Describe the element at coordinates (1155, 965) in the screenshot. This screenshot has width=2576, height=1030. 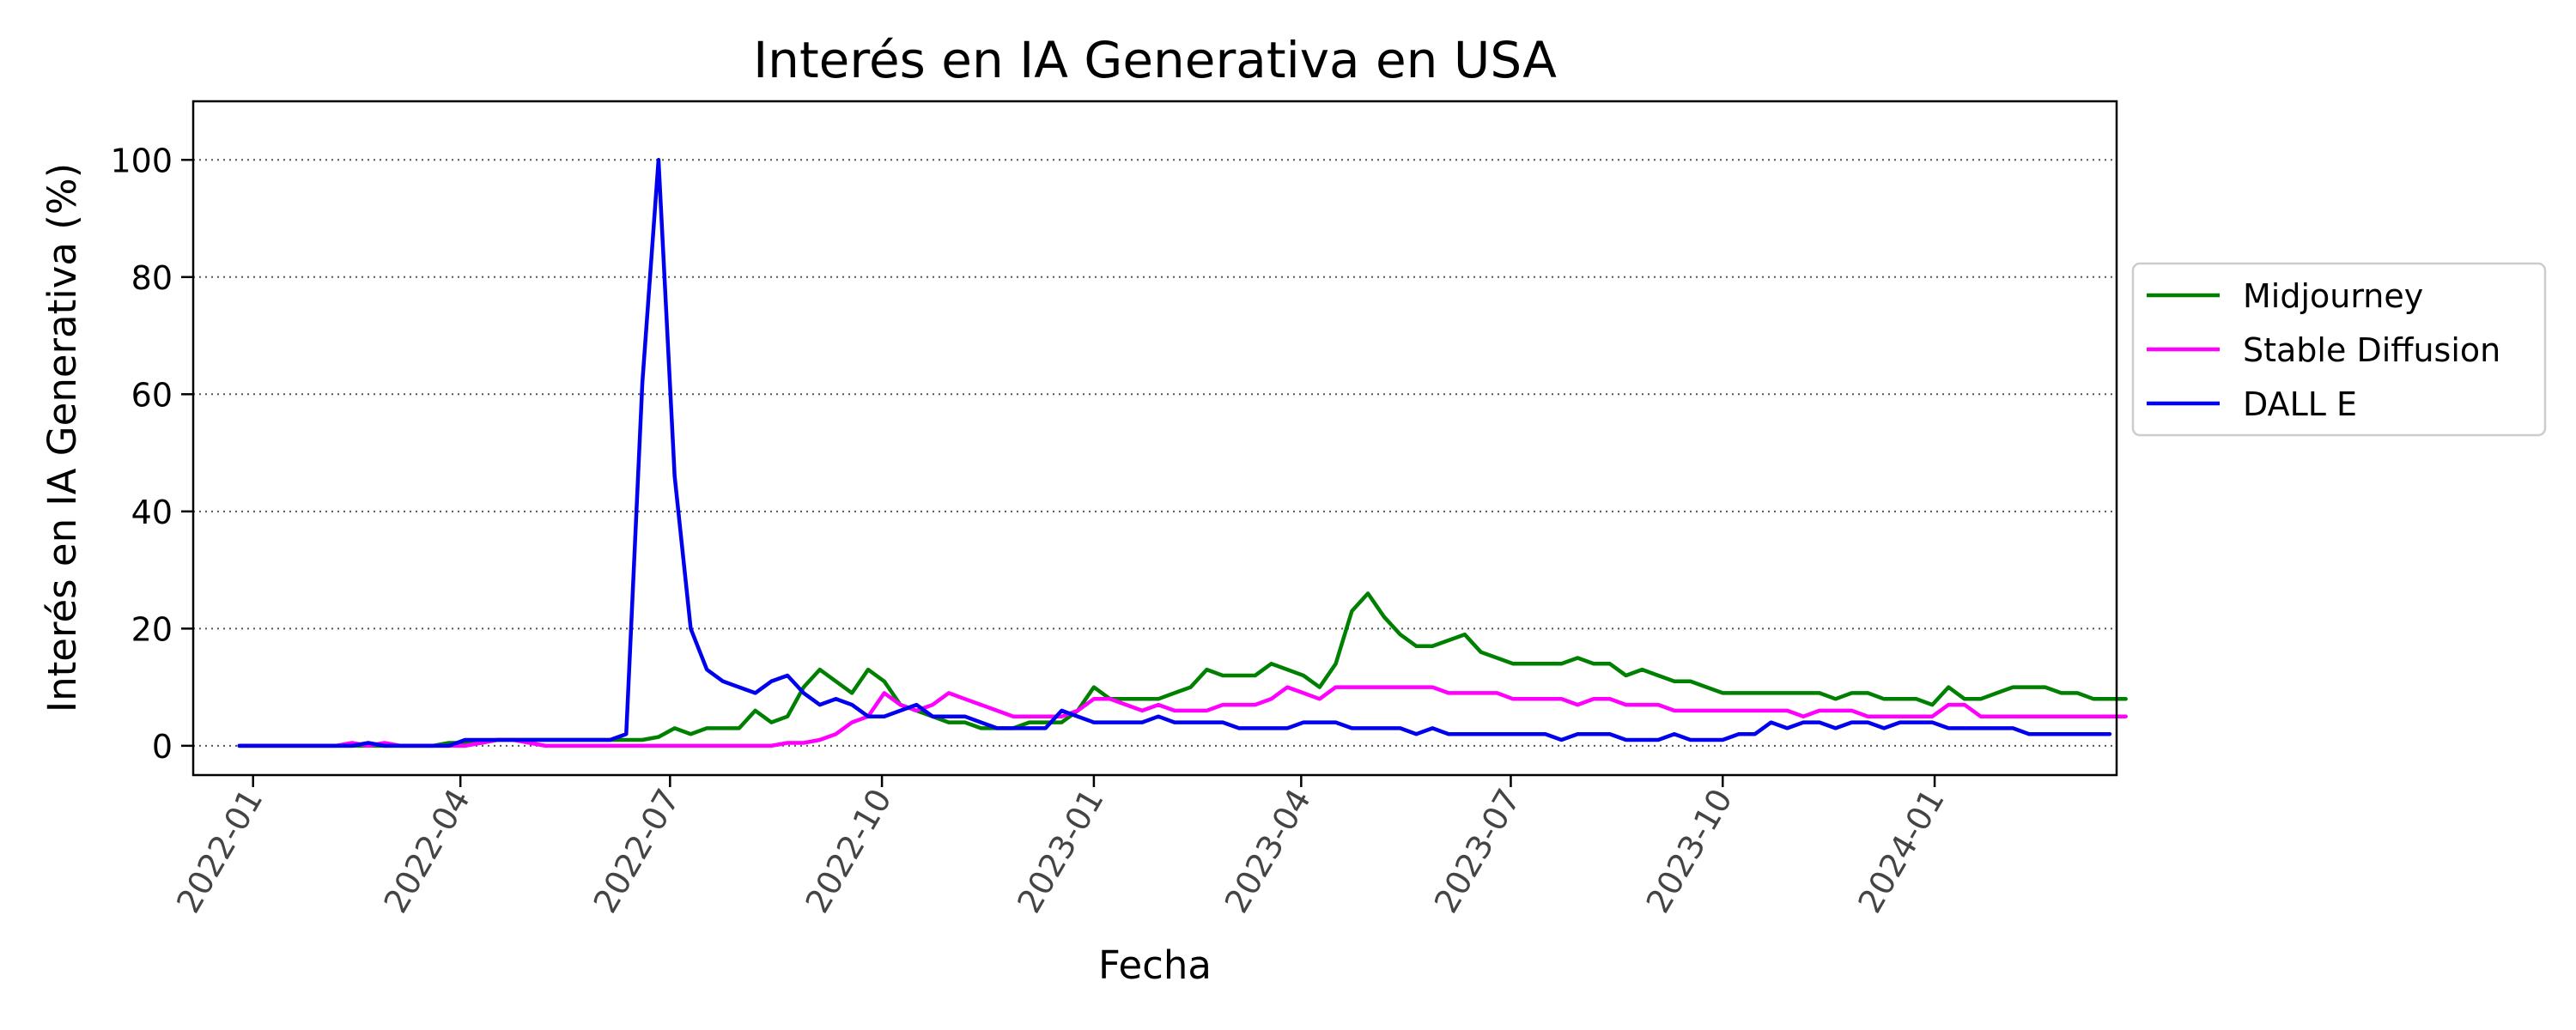
I see `x-axis-label: Fecha` at that location.